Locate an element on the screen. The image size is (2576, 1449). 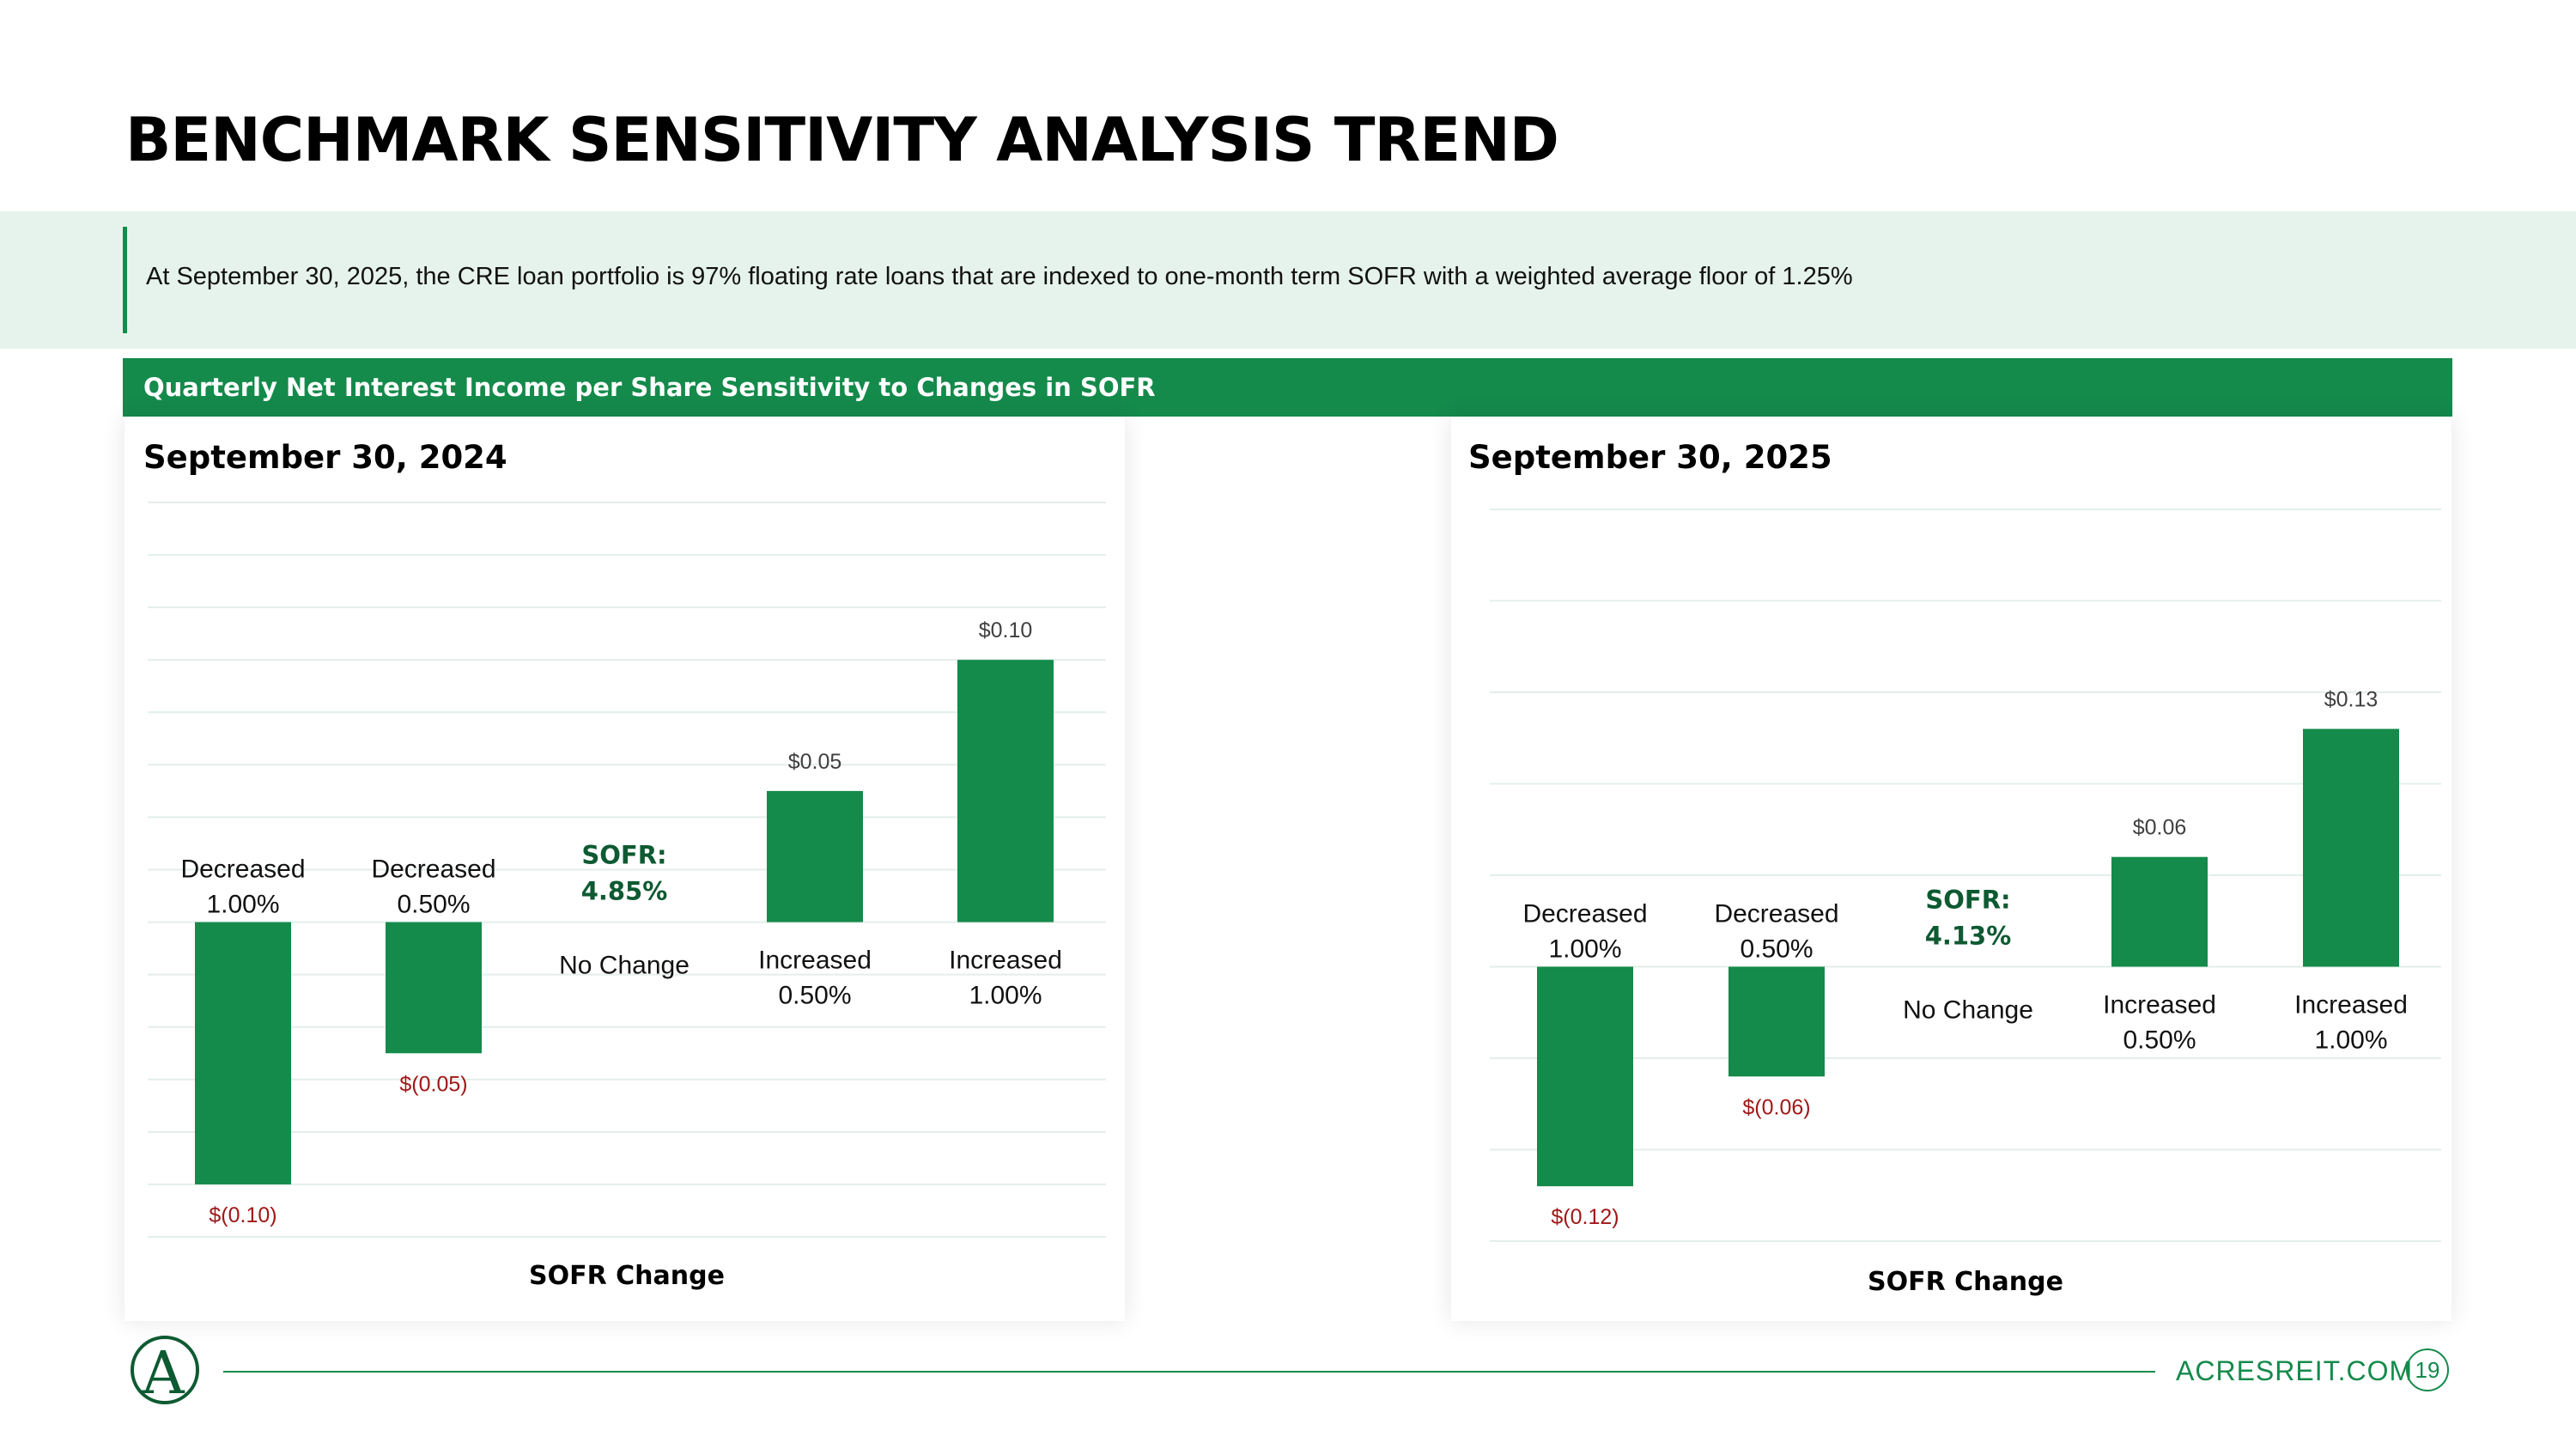
acres-logo-icon: A is located at coordinates (163, 1373).